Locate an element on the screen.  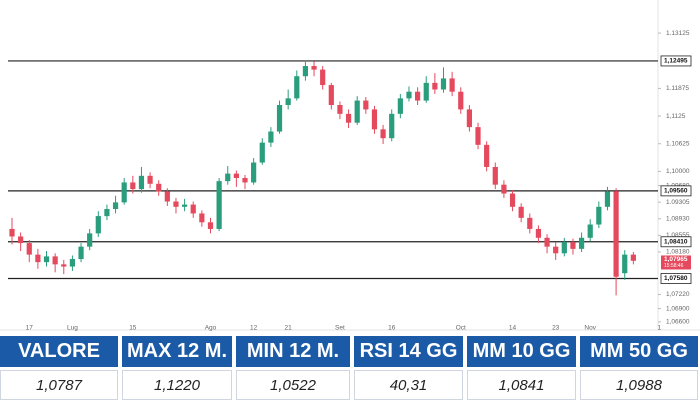
last-price-box is located at coordinates (676, 262).